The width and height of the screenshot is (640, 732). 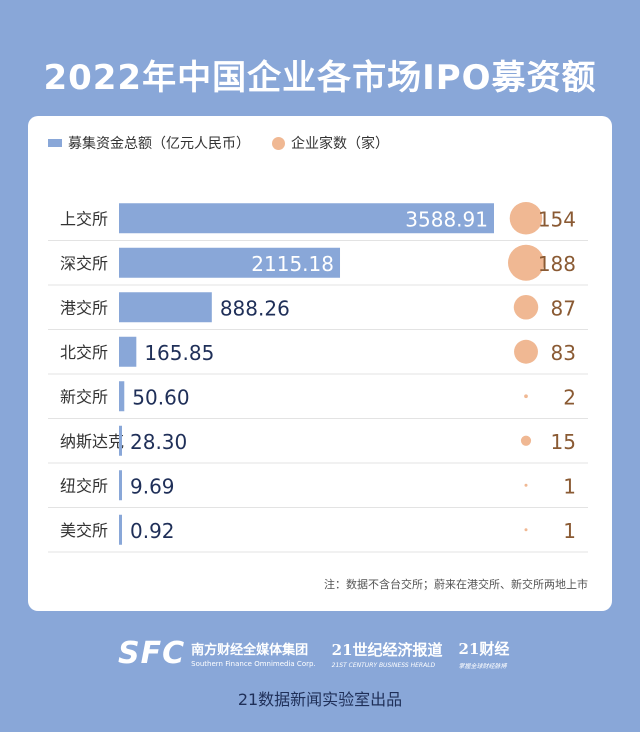 I want to click on amount-value-label: 888.26, so click(x=255, y=308).